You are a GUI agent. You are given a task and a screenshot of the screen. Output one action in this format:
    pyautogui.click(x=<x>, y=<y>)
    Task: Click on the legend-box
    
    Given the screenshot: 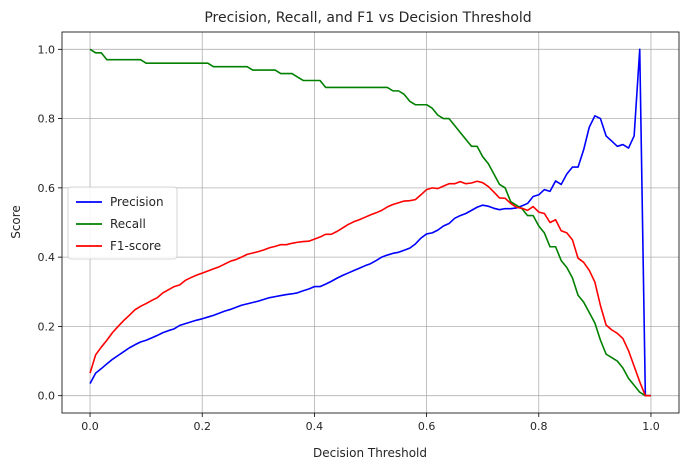 What is the action you would take?
    pyautogui.click(x=122, y=223)
    